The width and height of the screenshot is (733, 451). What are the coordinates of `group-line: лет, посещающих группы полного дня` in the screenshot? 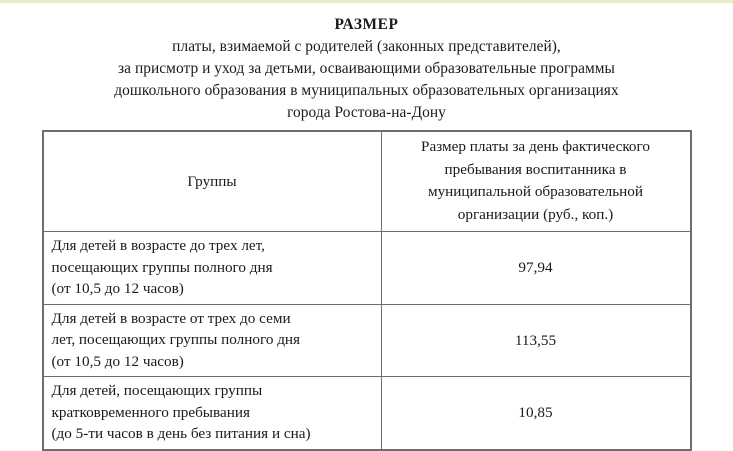 It's located at (176, 339).